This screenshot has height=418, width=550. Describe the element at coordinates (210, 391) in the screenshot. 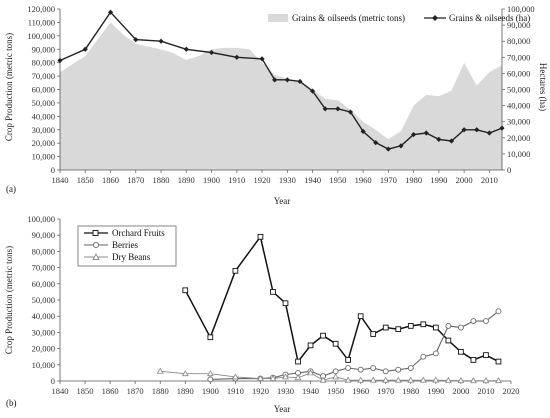

I see `panel-b-x-tick-label: 1900` at that location.